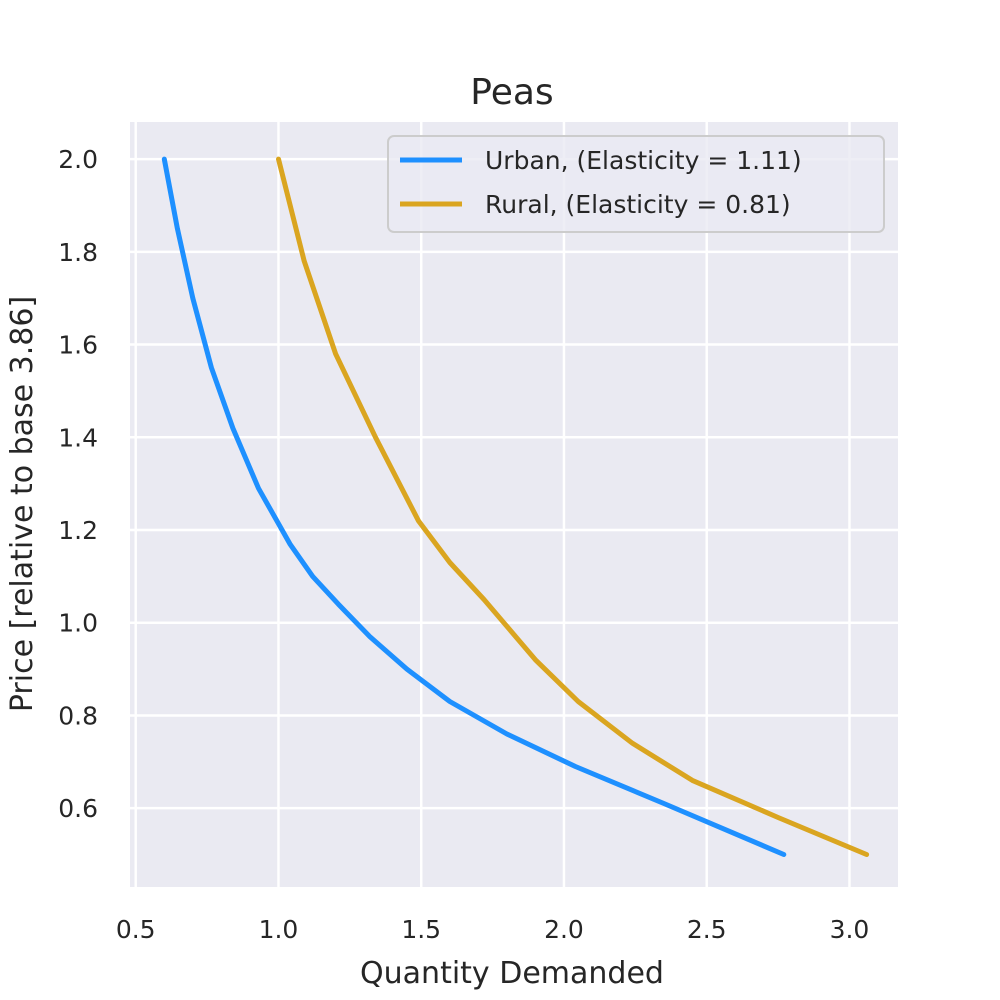 The width and height of the screenshot is (1000, 1000). I want to click on x-tick-labels: 0.5 1.0 1.5 2.0 2.5 3.0, so click(493, 929).